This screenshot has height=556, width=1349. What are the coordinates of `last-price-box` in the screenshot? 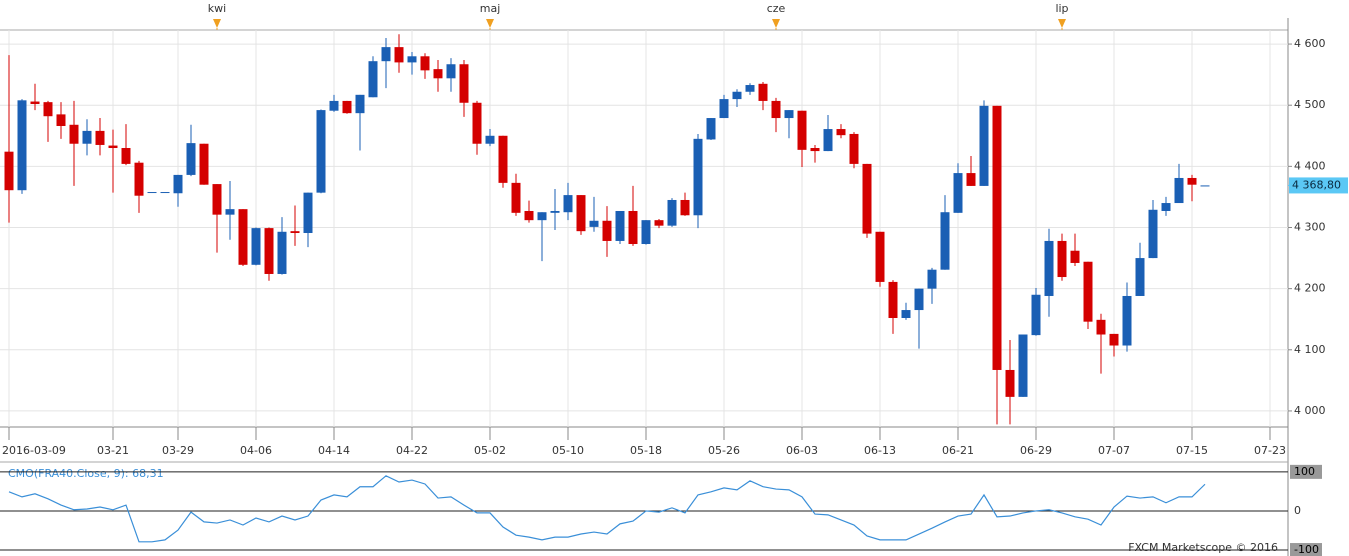 It's located at (1318, 185).